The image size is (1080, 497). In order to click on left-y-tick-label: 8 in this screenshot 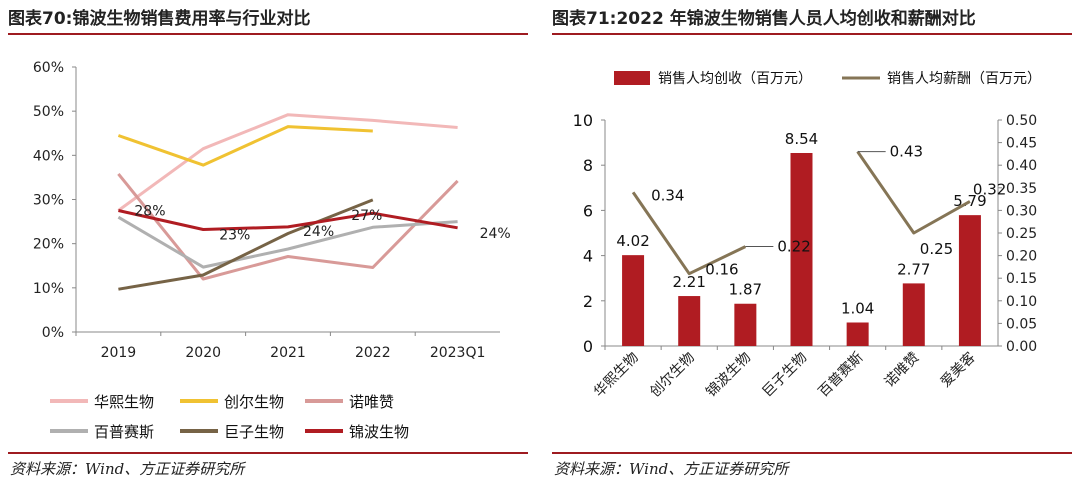, I will do `click(588, 165)`.